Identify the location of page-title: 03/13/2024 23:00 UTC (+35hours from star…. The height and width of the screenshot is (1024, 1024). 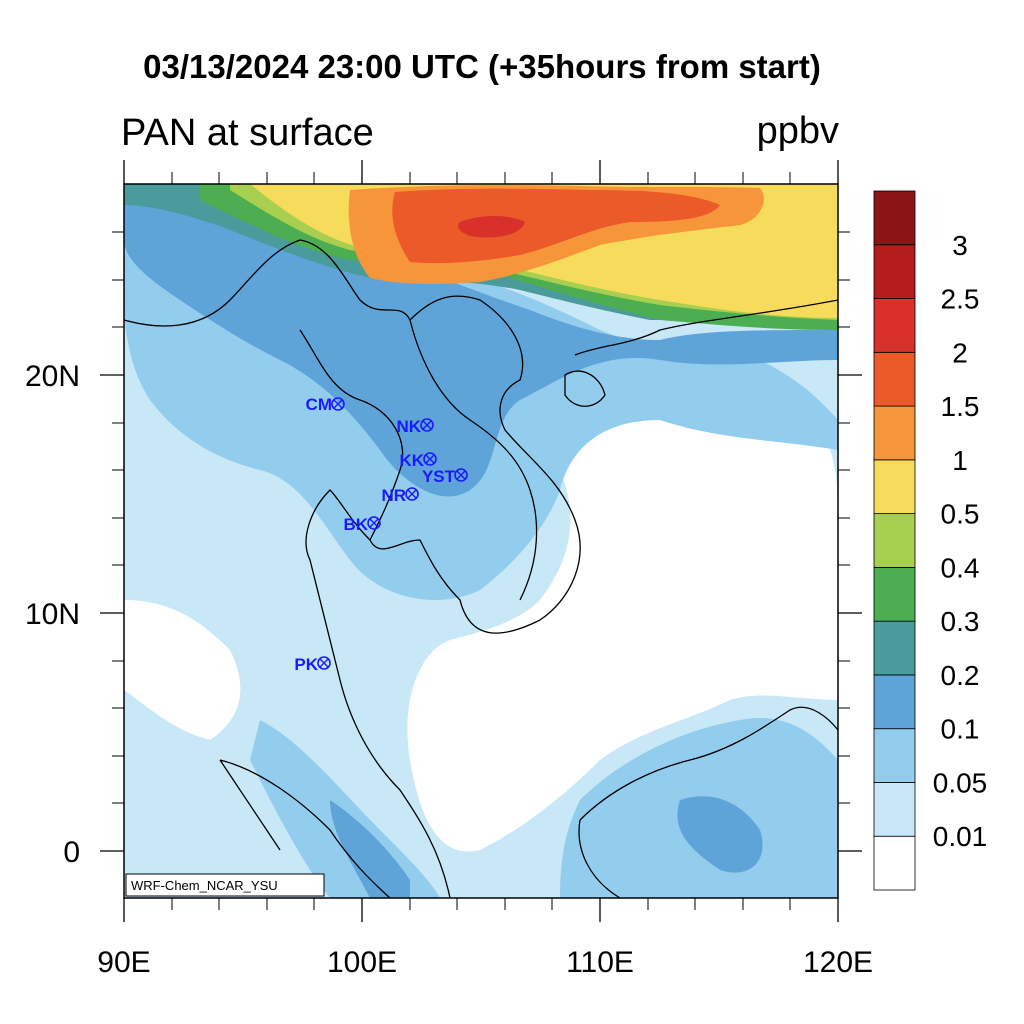
(482, 66).